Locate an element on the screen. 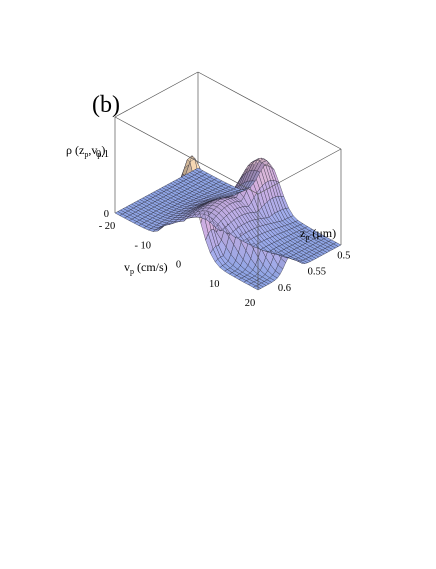 Image resolution: width=436 pixels, height=569 pixels. x-axis-label: vp (cm/s) is located at coordinates (146, 268).